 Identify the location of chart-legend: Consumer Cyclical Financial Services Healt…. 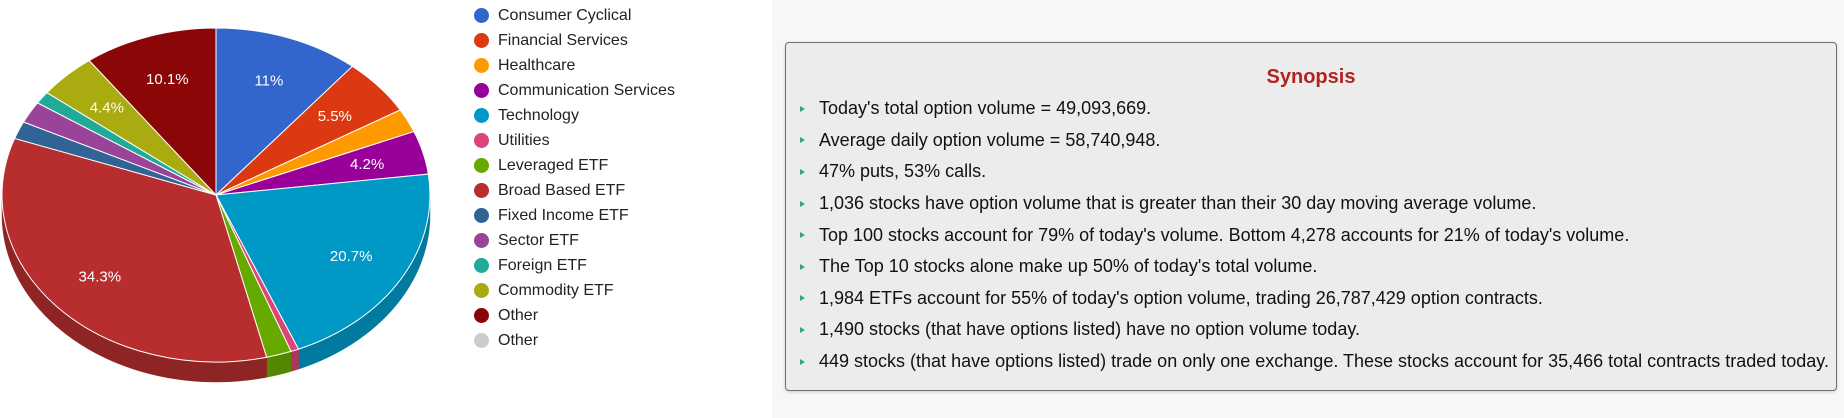
(574, 178).